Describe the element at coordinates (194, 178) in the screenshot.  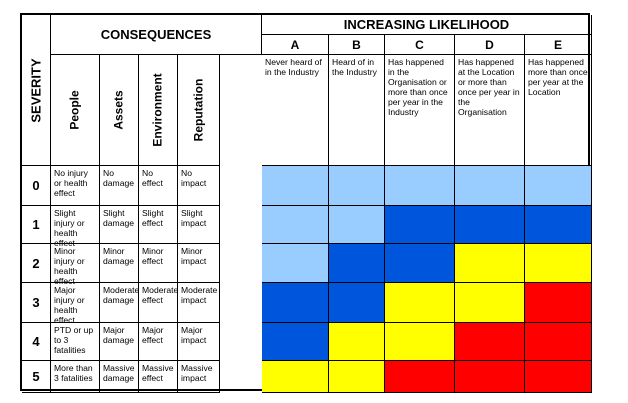
I see `consequence-text: No impact` at that location.